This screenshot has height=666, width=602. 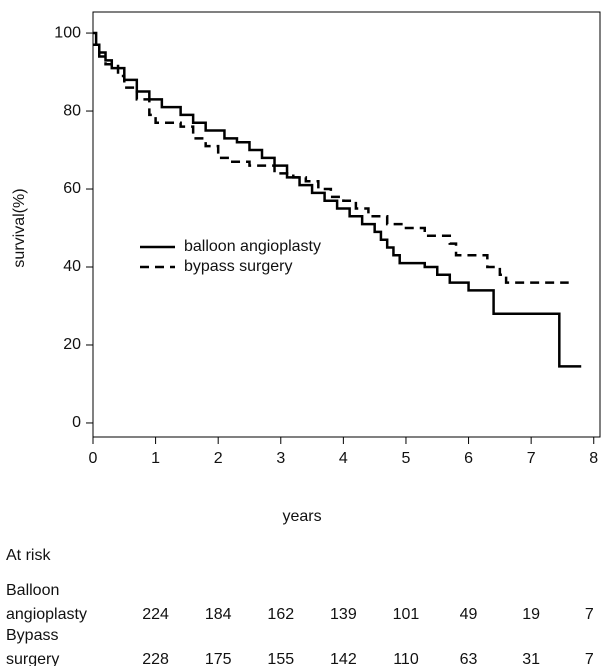 What do you see at coordinates (19, 227) in the screenshot?
I see `y-axis-label: survival(%)` at bounding box center [19, 227].